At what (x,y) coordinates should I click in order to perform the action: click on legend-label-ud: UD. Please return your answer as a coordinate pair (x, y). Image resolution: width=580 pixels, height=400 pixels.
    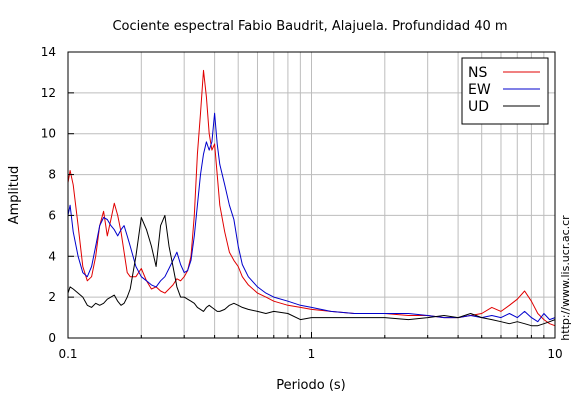
    Looking at the image, I should click on (478, 107).